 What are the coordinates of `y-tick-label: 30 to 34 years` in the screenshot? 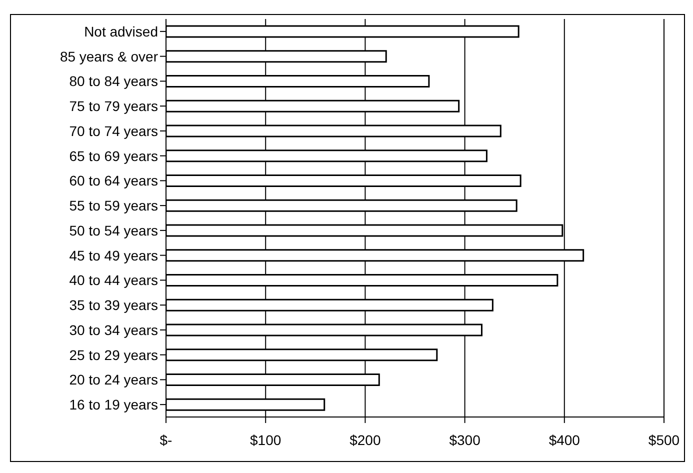 It's located at (113, 330).